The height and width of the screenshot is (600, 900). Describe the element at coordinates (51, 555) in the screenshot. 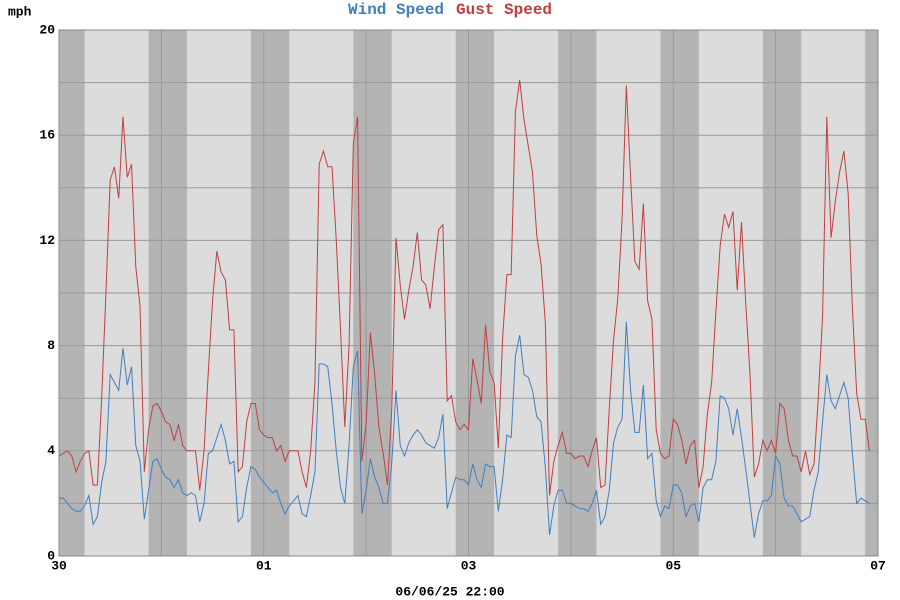

I see `y-tick-label: 0` at that location.